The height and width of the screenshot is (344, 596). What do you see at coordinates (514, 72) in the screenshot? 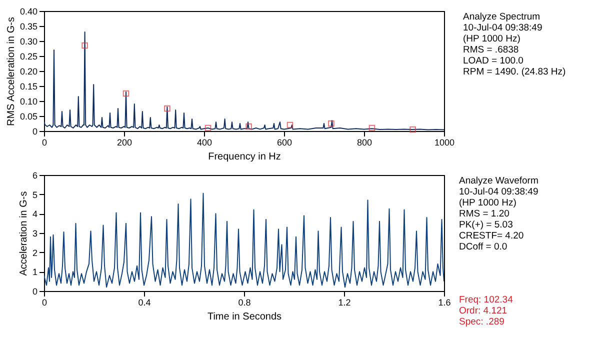
I see `text: RPM = 1490. (24.83 Hz)` at bounding box center [514, 72].